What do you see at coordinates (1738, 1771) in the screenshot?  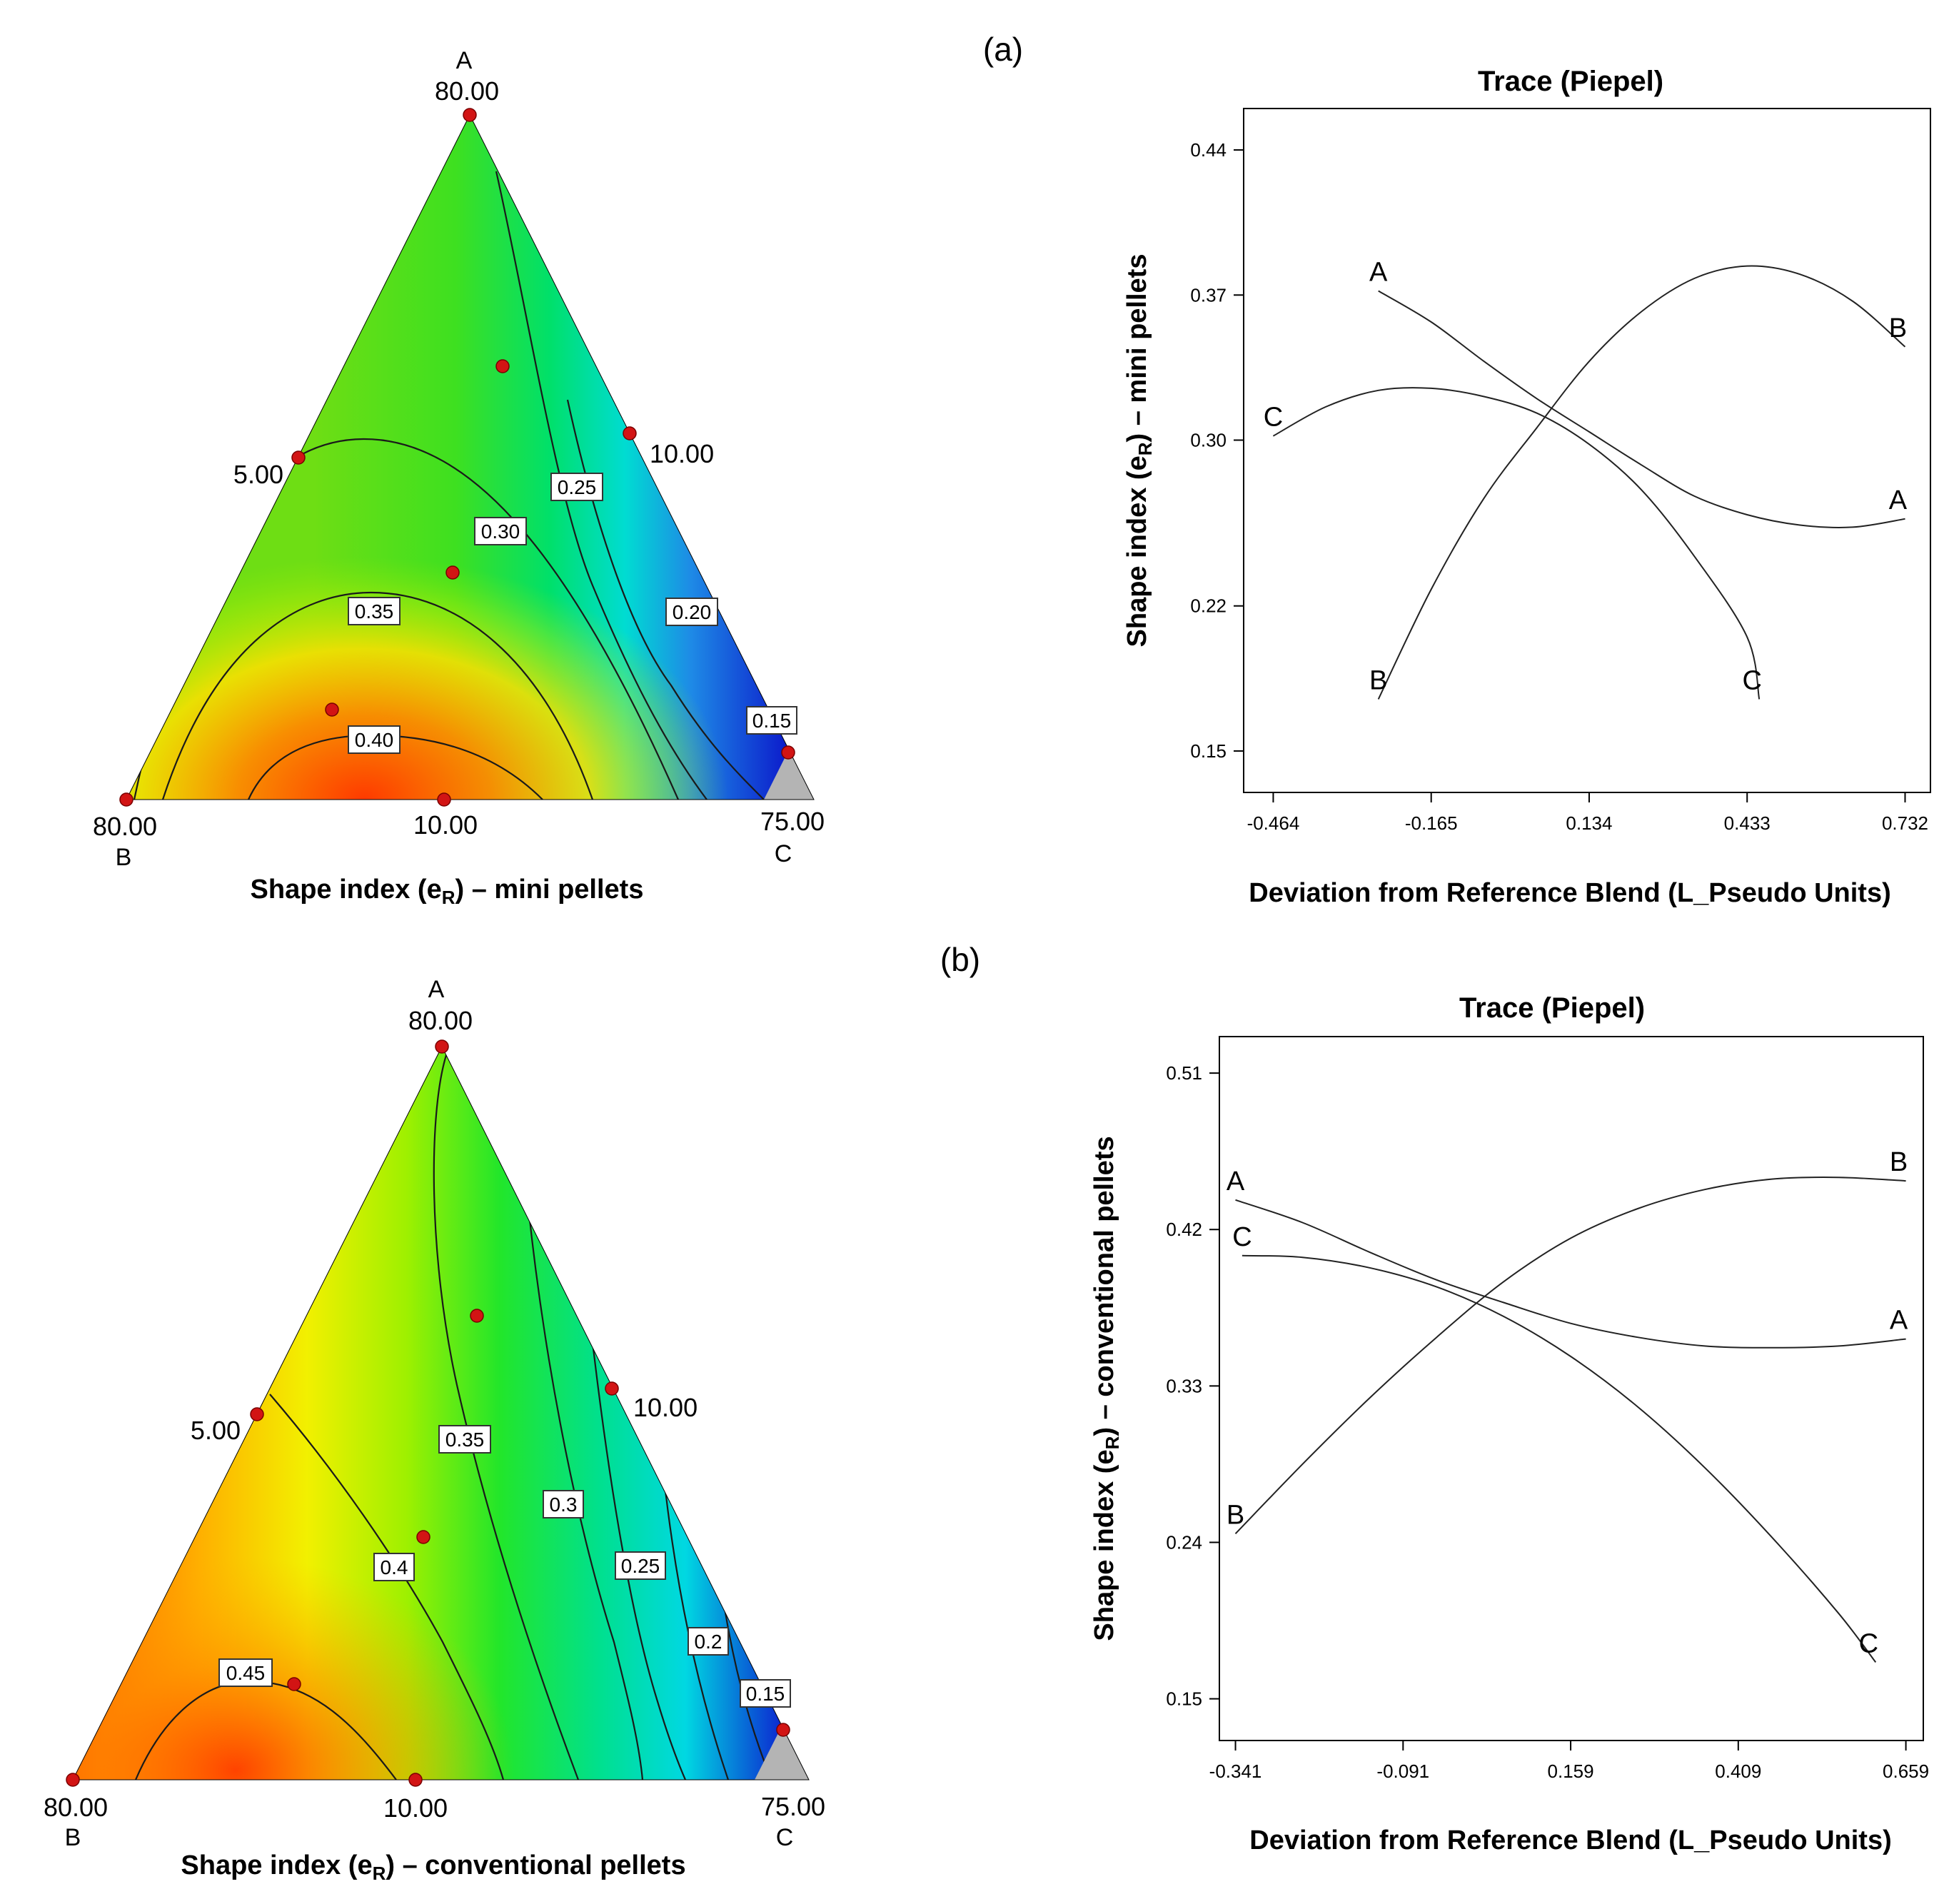 I see `x-tick-label: 0.409` at bounding box center [1738, 1771].